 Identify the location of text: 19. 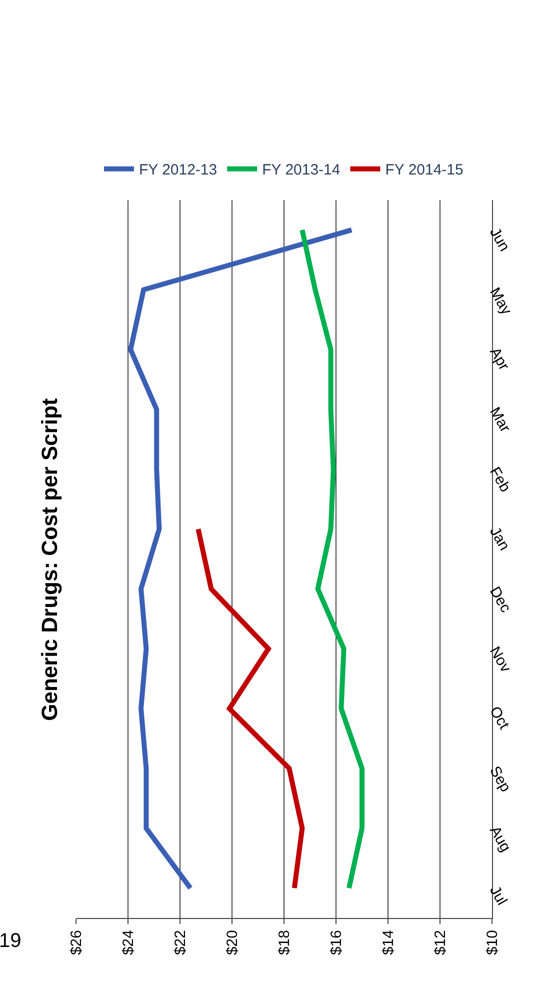
(11, 941).